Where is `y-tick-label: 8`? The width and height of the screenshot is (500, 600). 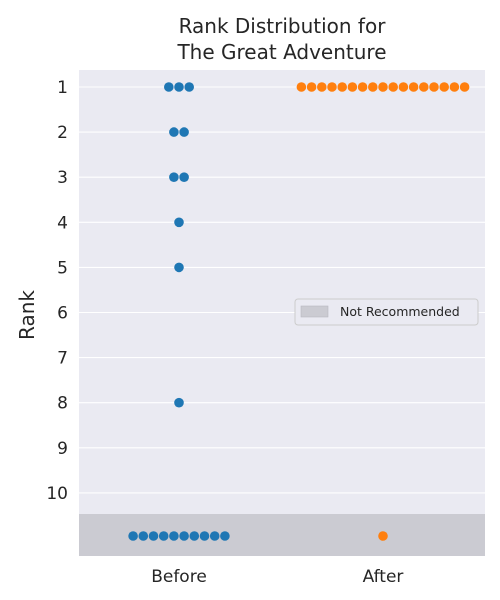
y-tick-label: 8 is located at coordinates (62, 404).